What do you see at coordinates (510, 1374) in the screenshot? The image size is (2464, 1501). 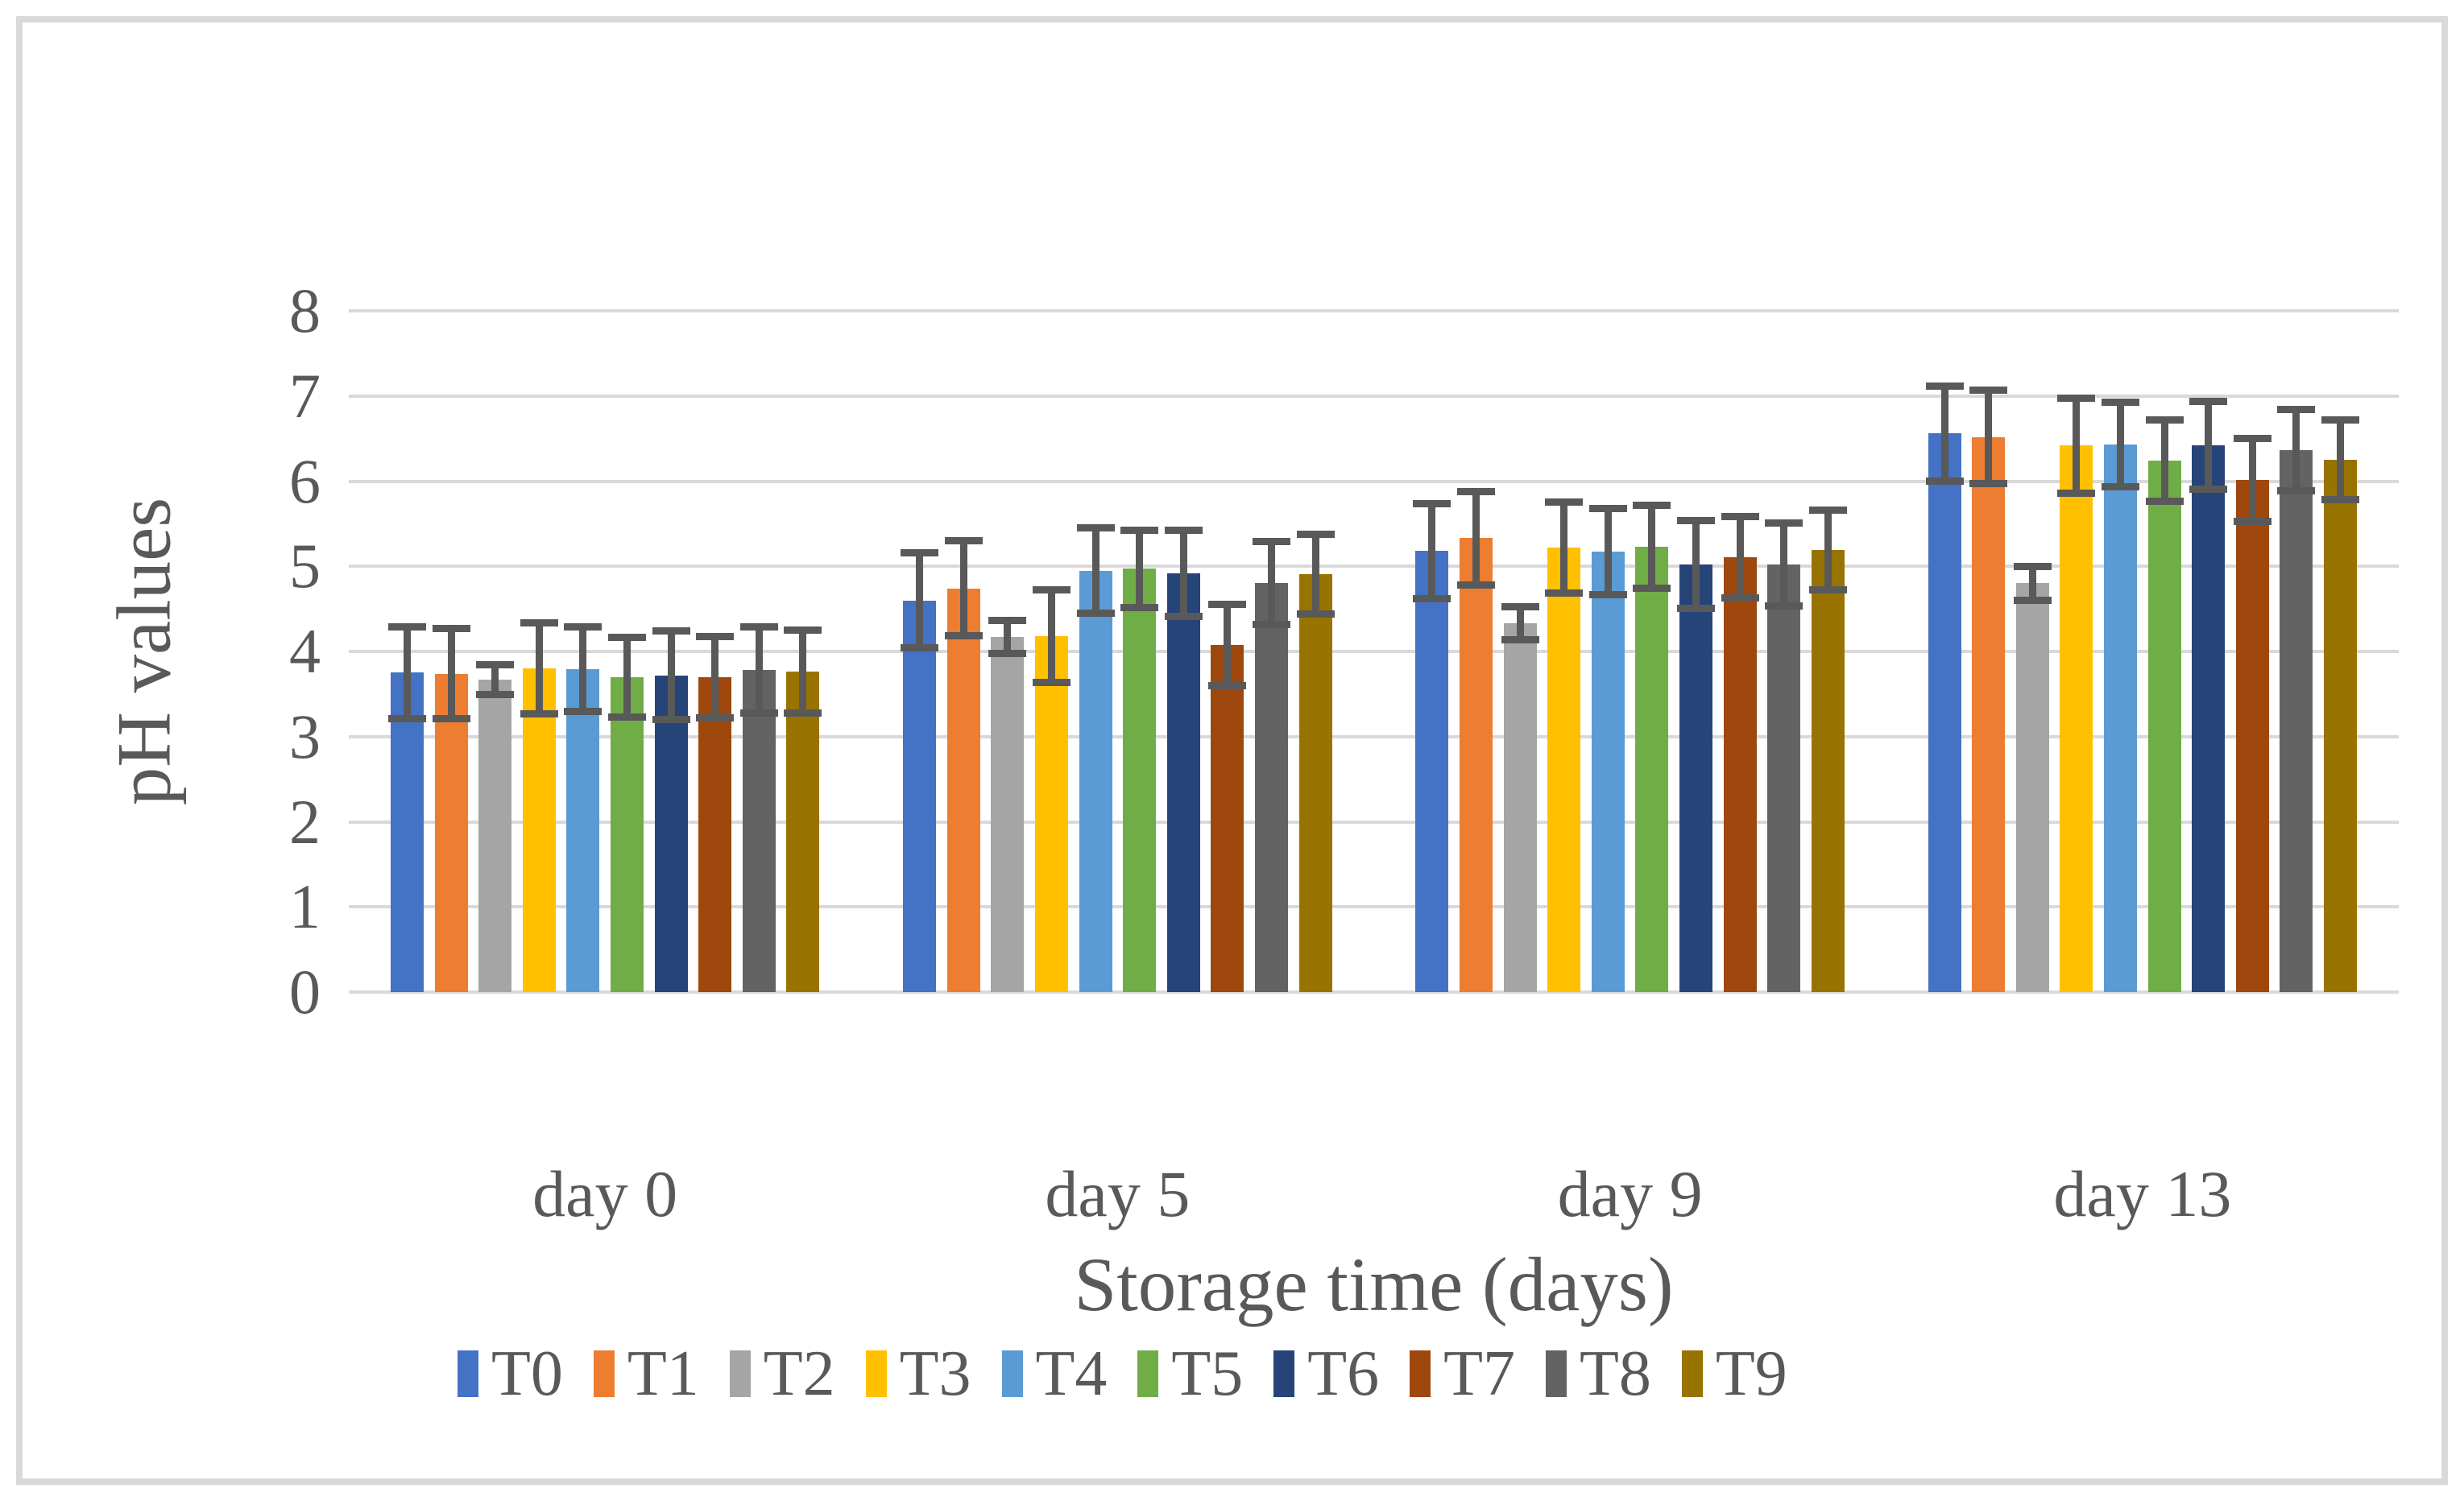 I see `legend-item-T0: T0` at bounding box center [510, 1374].